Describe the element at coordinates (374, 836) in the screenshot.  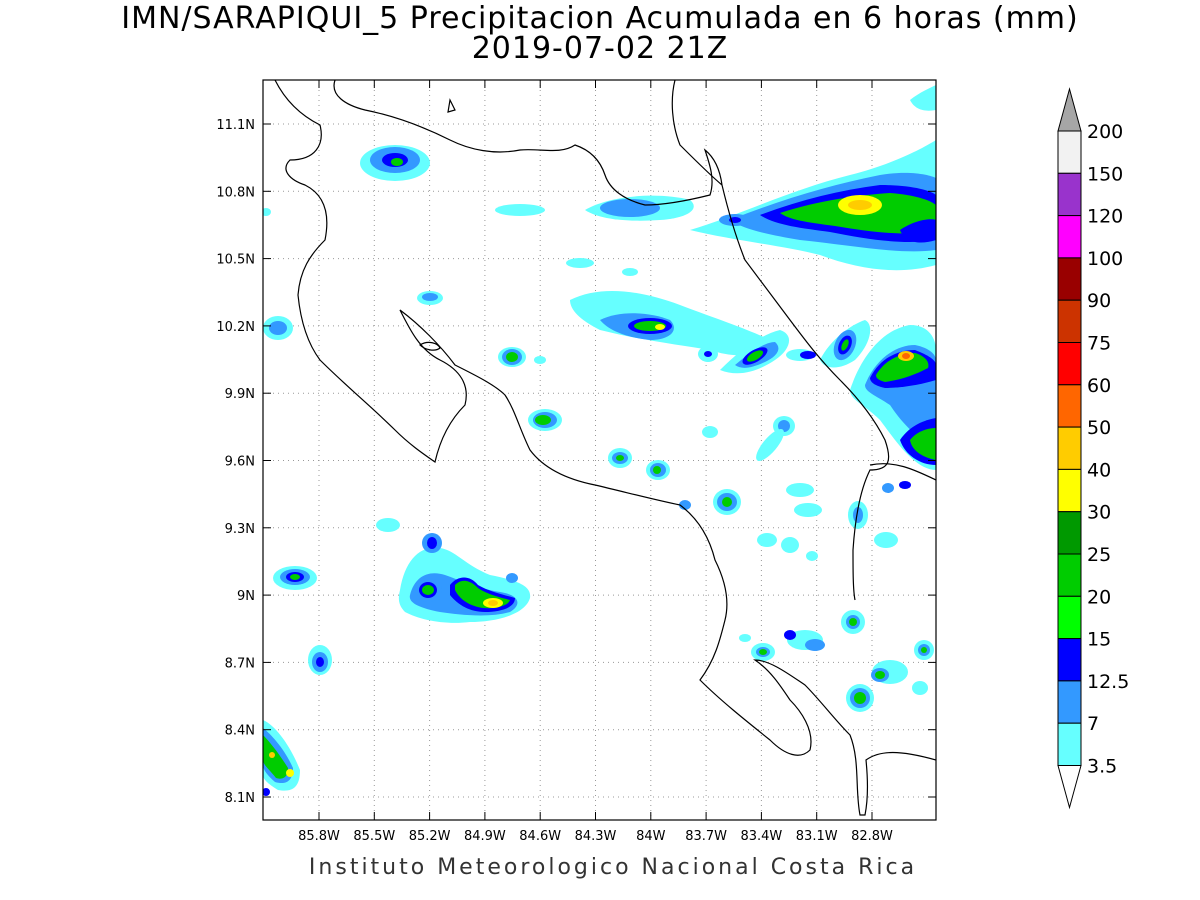
I see `longitude-tick-label: 85.5W` at that location.